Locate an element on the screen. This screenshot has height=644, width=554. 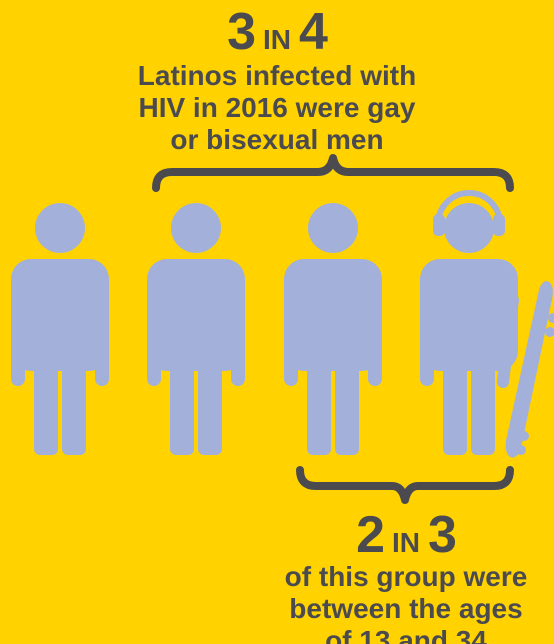
headphones-icon is located at coordinates (469, 208).